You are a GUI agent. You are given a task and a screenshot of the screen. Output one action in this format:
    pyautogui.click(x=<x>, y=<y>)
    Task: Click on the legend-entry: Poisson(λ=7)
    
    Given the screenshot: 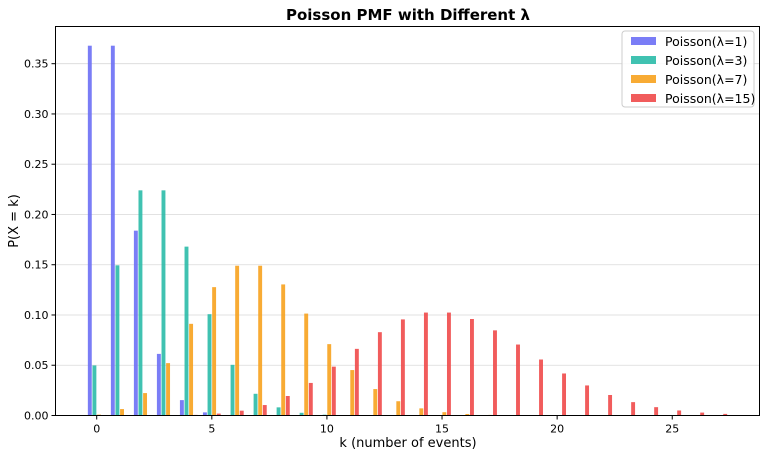 What is the action you would take?
    pyautogui.click(x=706, y=79)
    